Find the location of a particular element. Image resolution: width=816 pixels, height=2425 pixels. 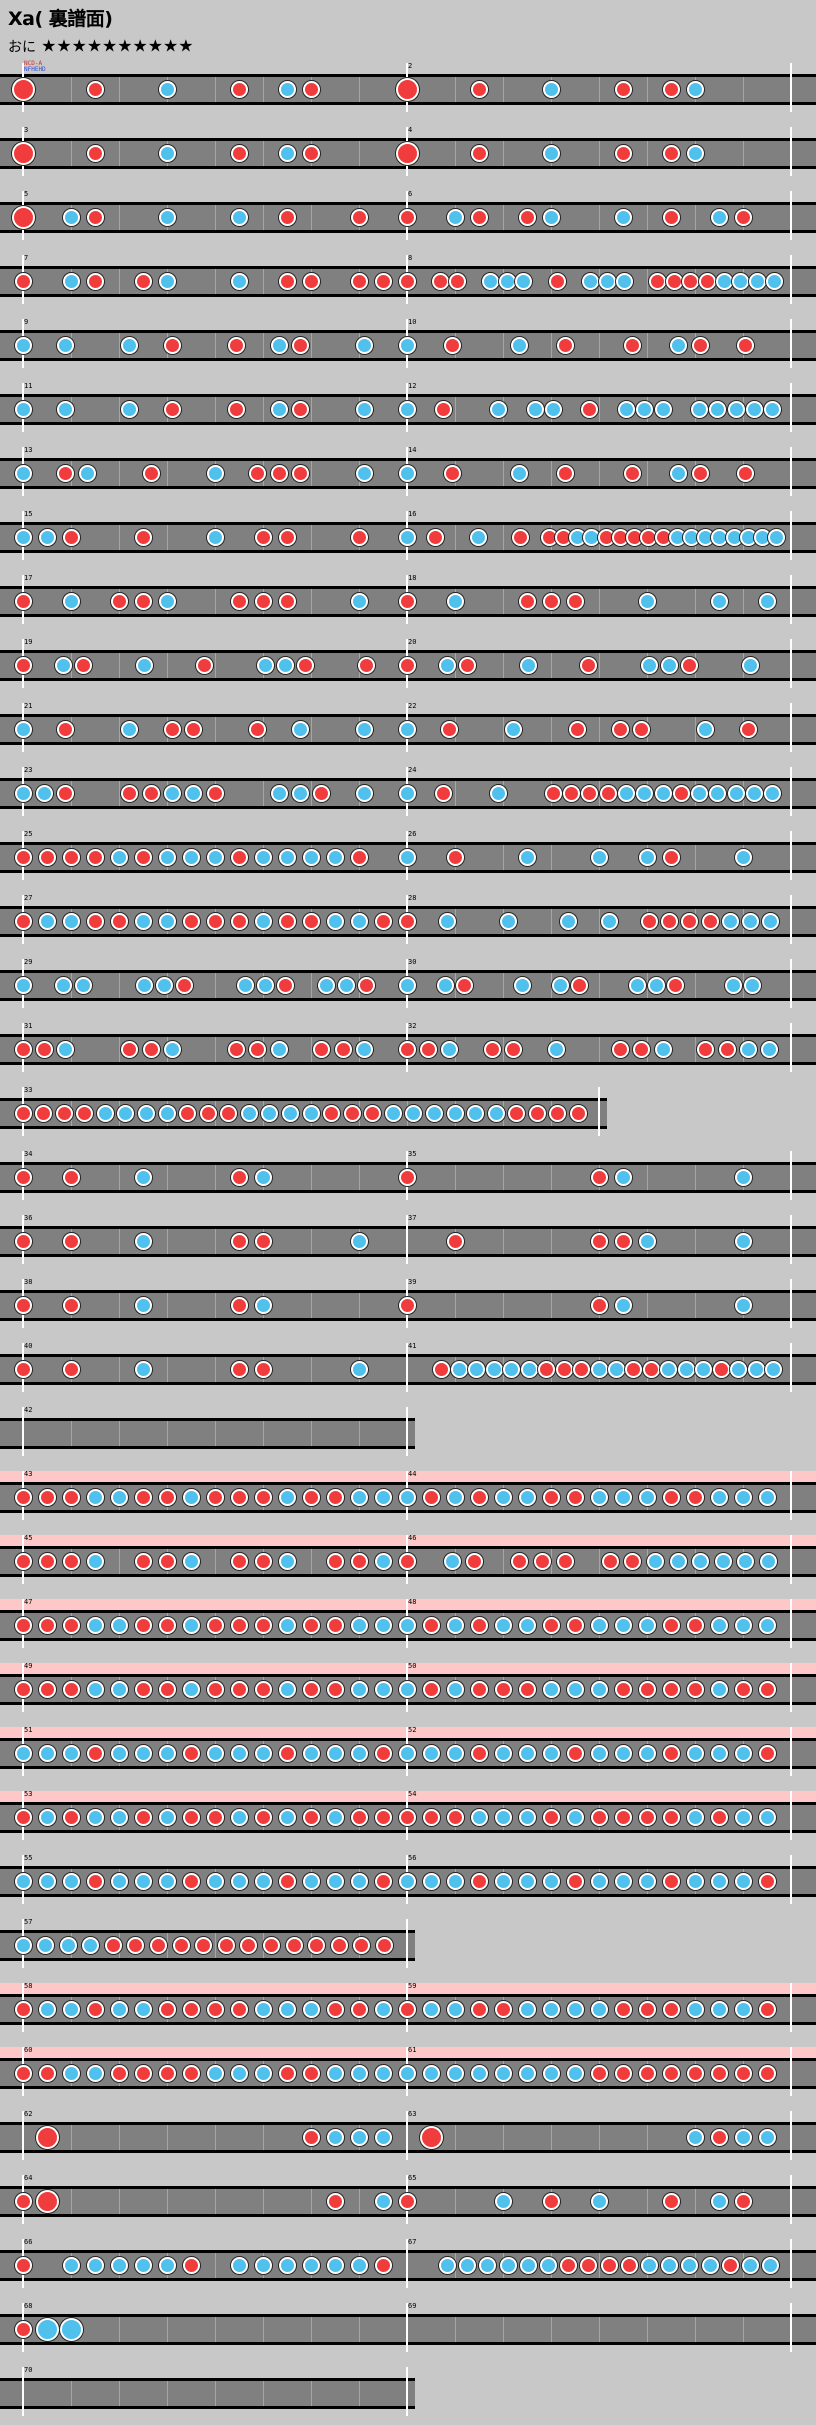

measure-number: 22 is located at coordinates (412, 706).